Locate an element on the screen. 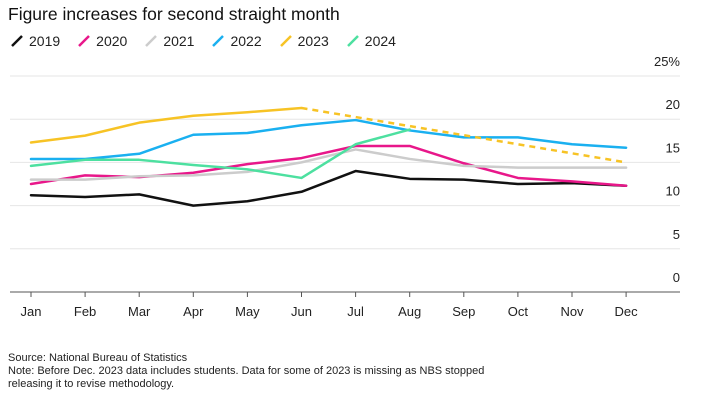 This screenshot has width=701, height=401. series-line-2021 is located at coordinates (328, 164).